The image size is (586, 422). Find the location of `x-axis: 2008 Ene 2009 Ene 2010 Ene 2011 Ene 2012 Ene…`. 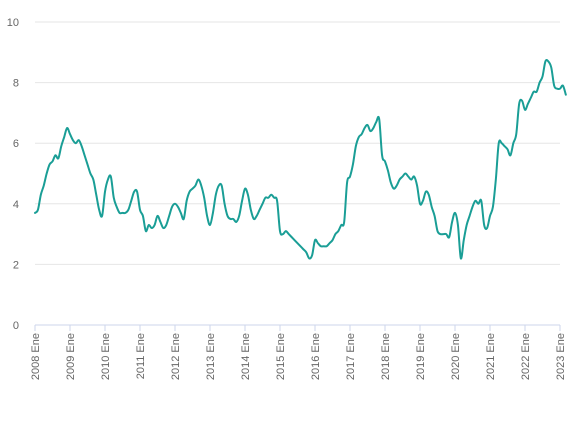

x-axis: 2008 Ene 2009 Ene 2010 Ene 2011 Ene 2012 Ene… is located at coordinates (298, 352).